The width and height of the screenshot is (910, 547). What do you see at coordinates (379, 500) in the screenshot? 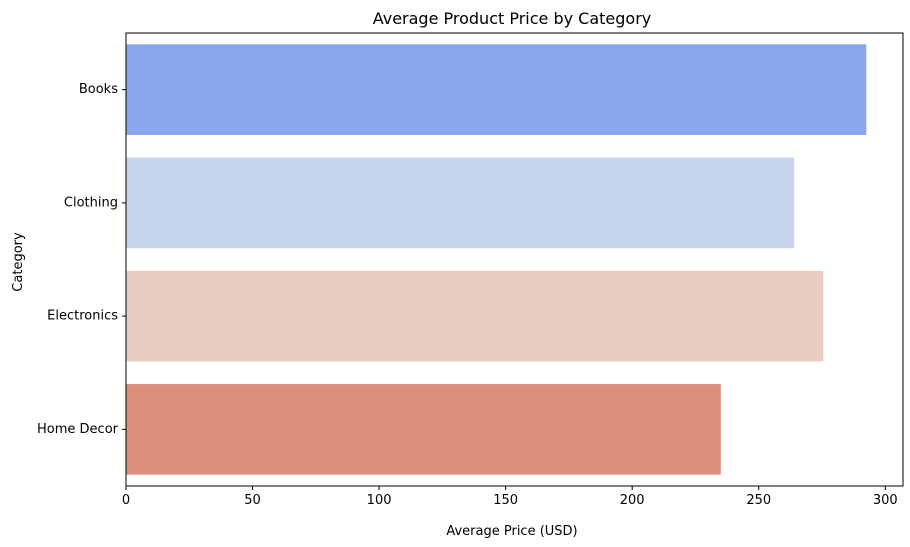
I see `x-tick-label: 100` at bounding box center [379, 500].